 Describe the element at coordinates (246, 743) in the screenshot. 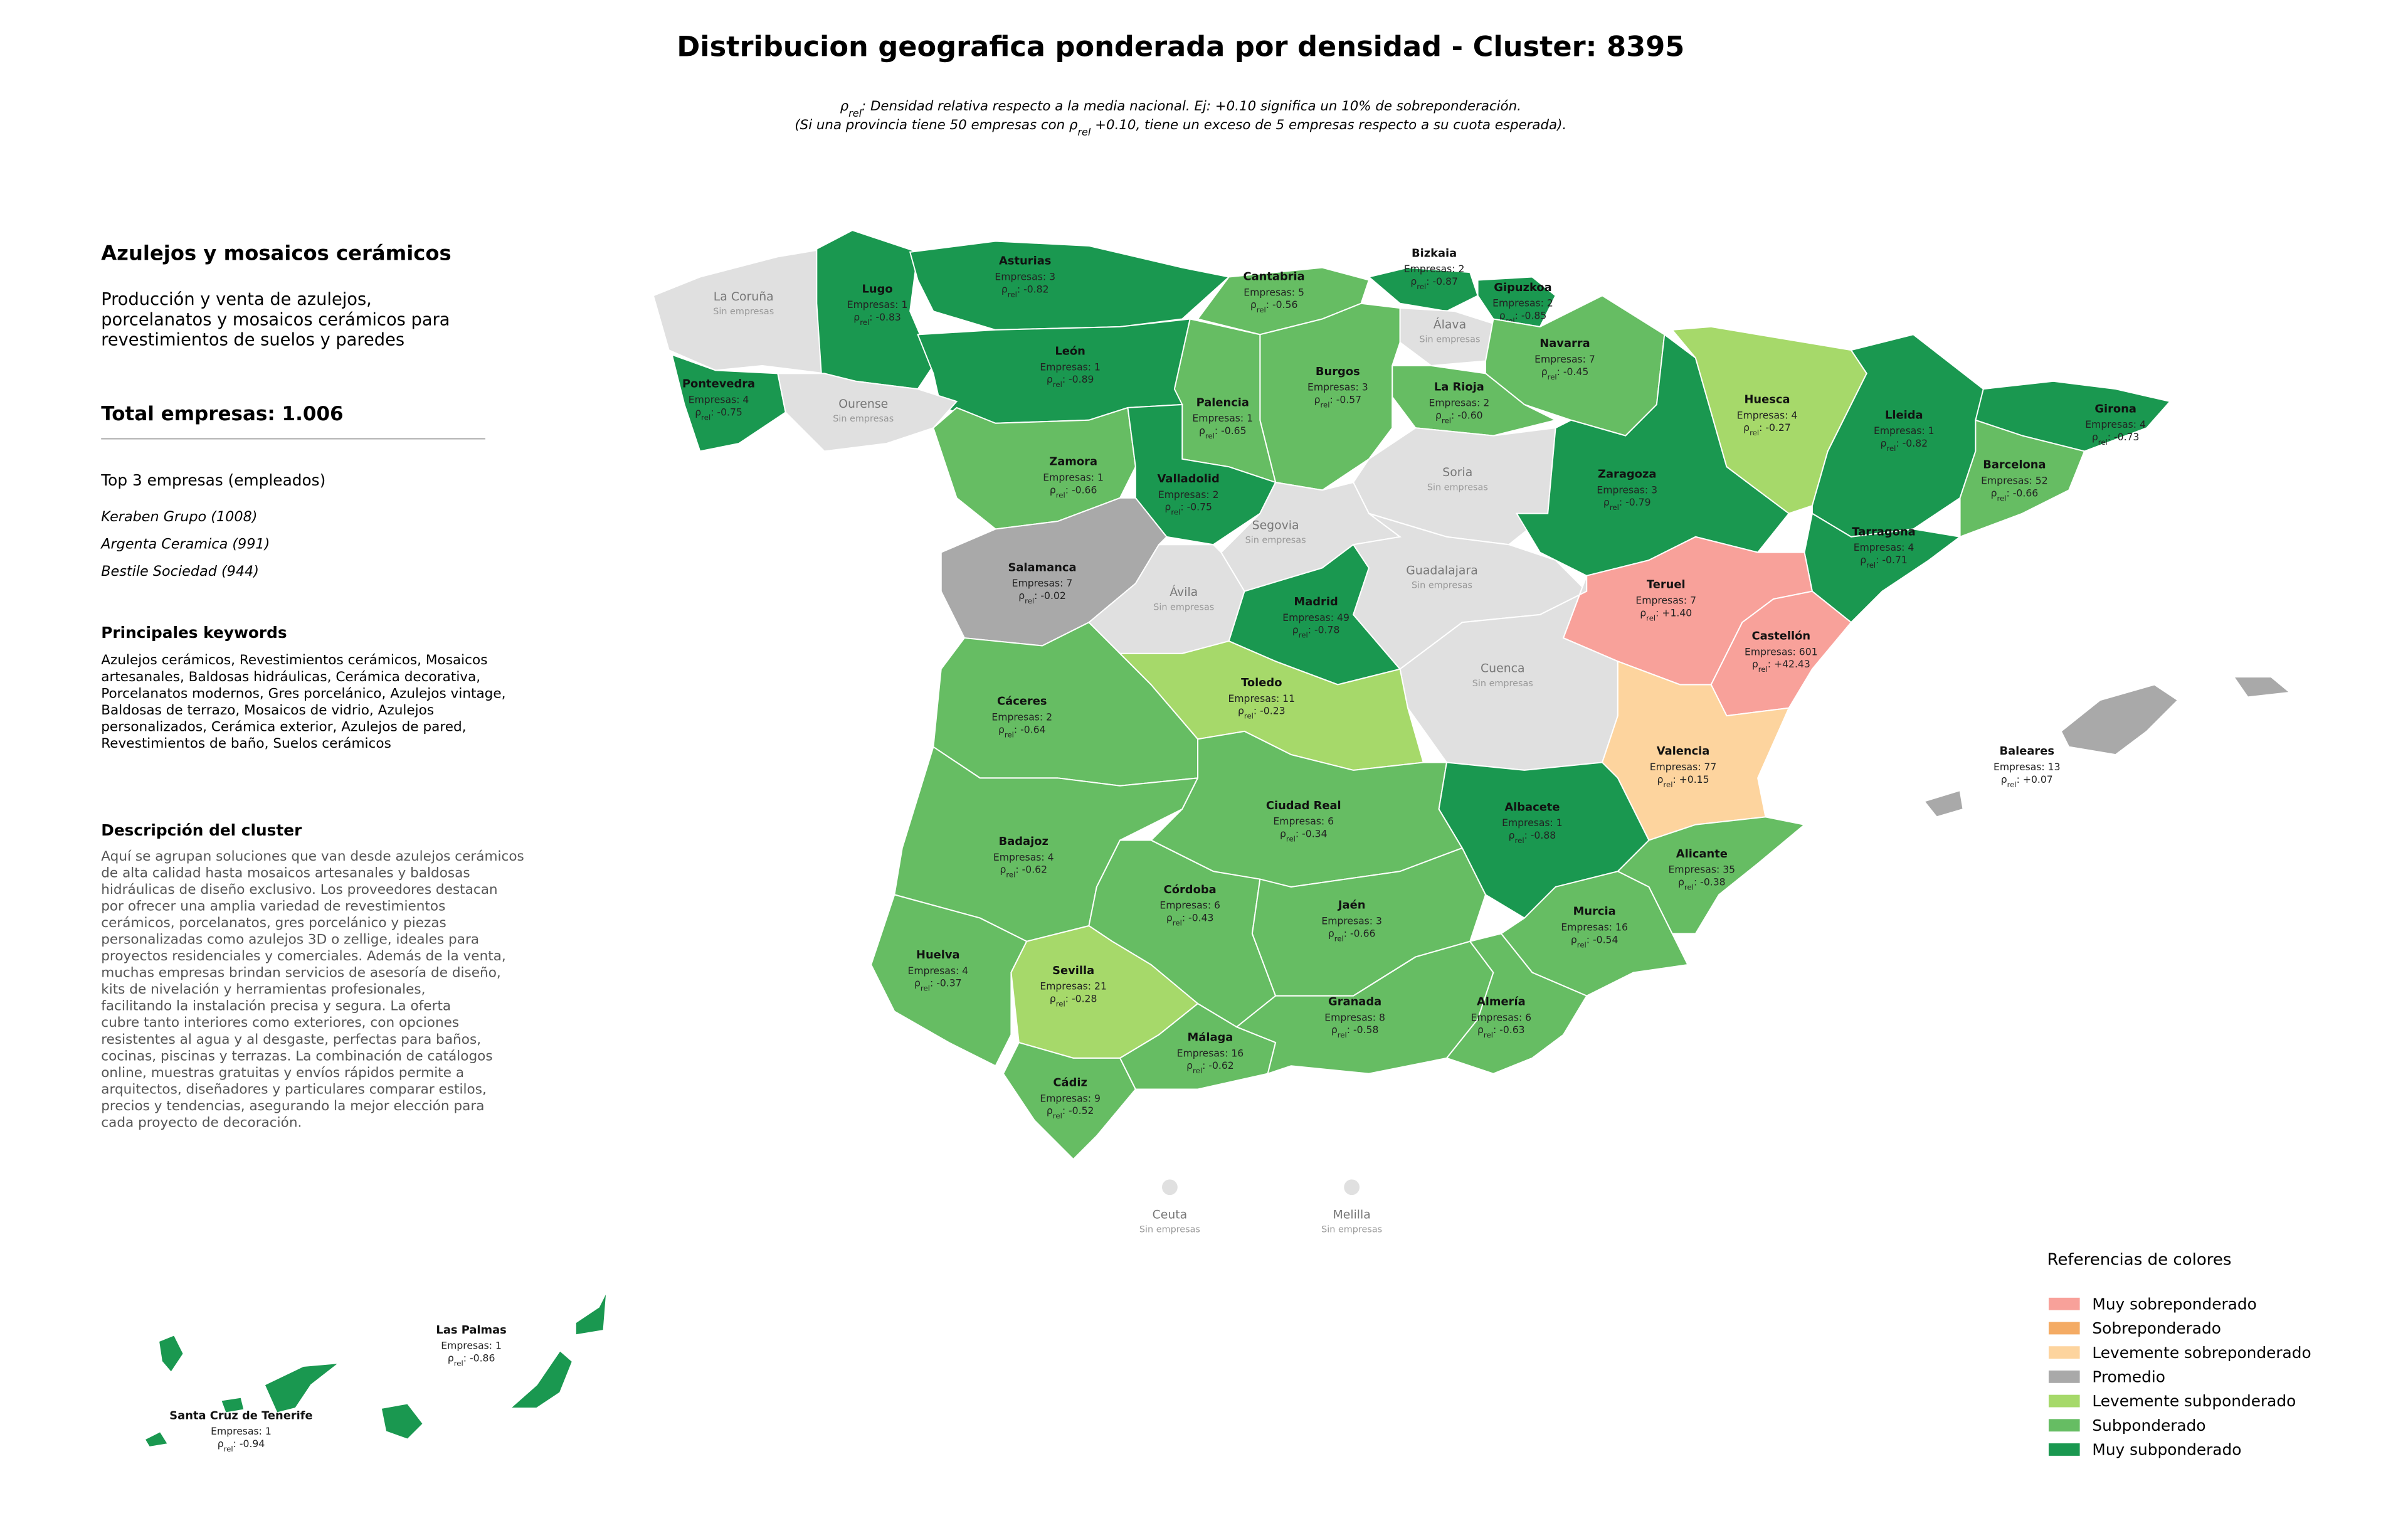

I see `keywords-line: Revestimientos de baño, Suelos cerámicos` at that location.